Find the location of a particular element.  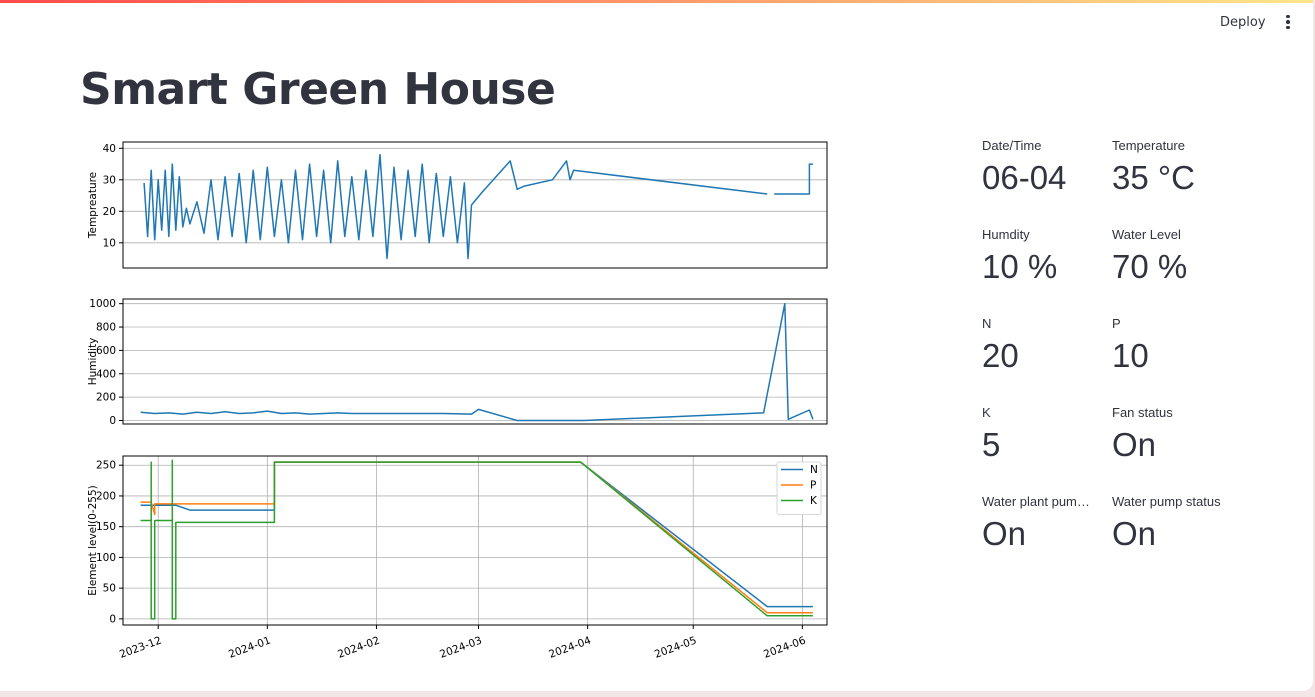

metric-date-time: Date/Time 06-04 is located at coordinates (1044, 167).